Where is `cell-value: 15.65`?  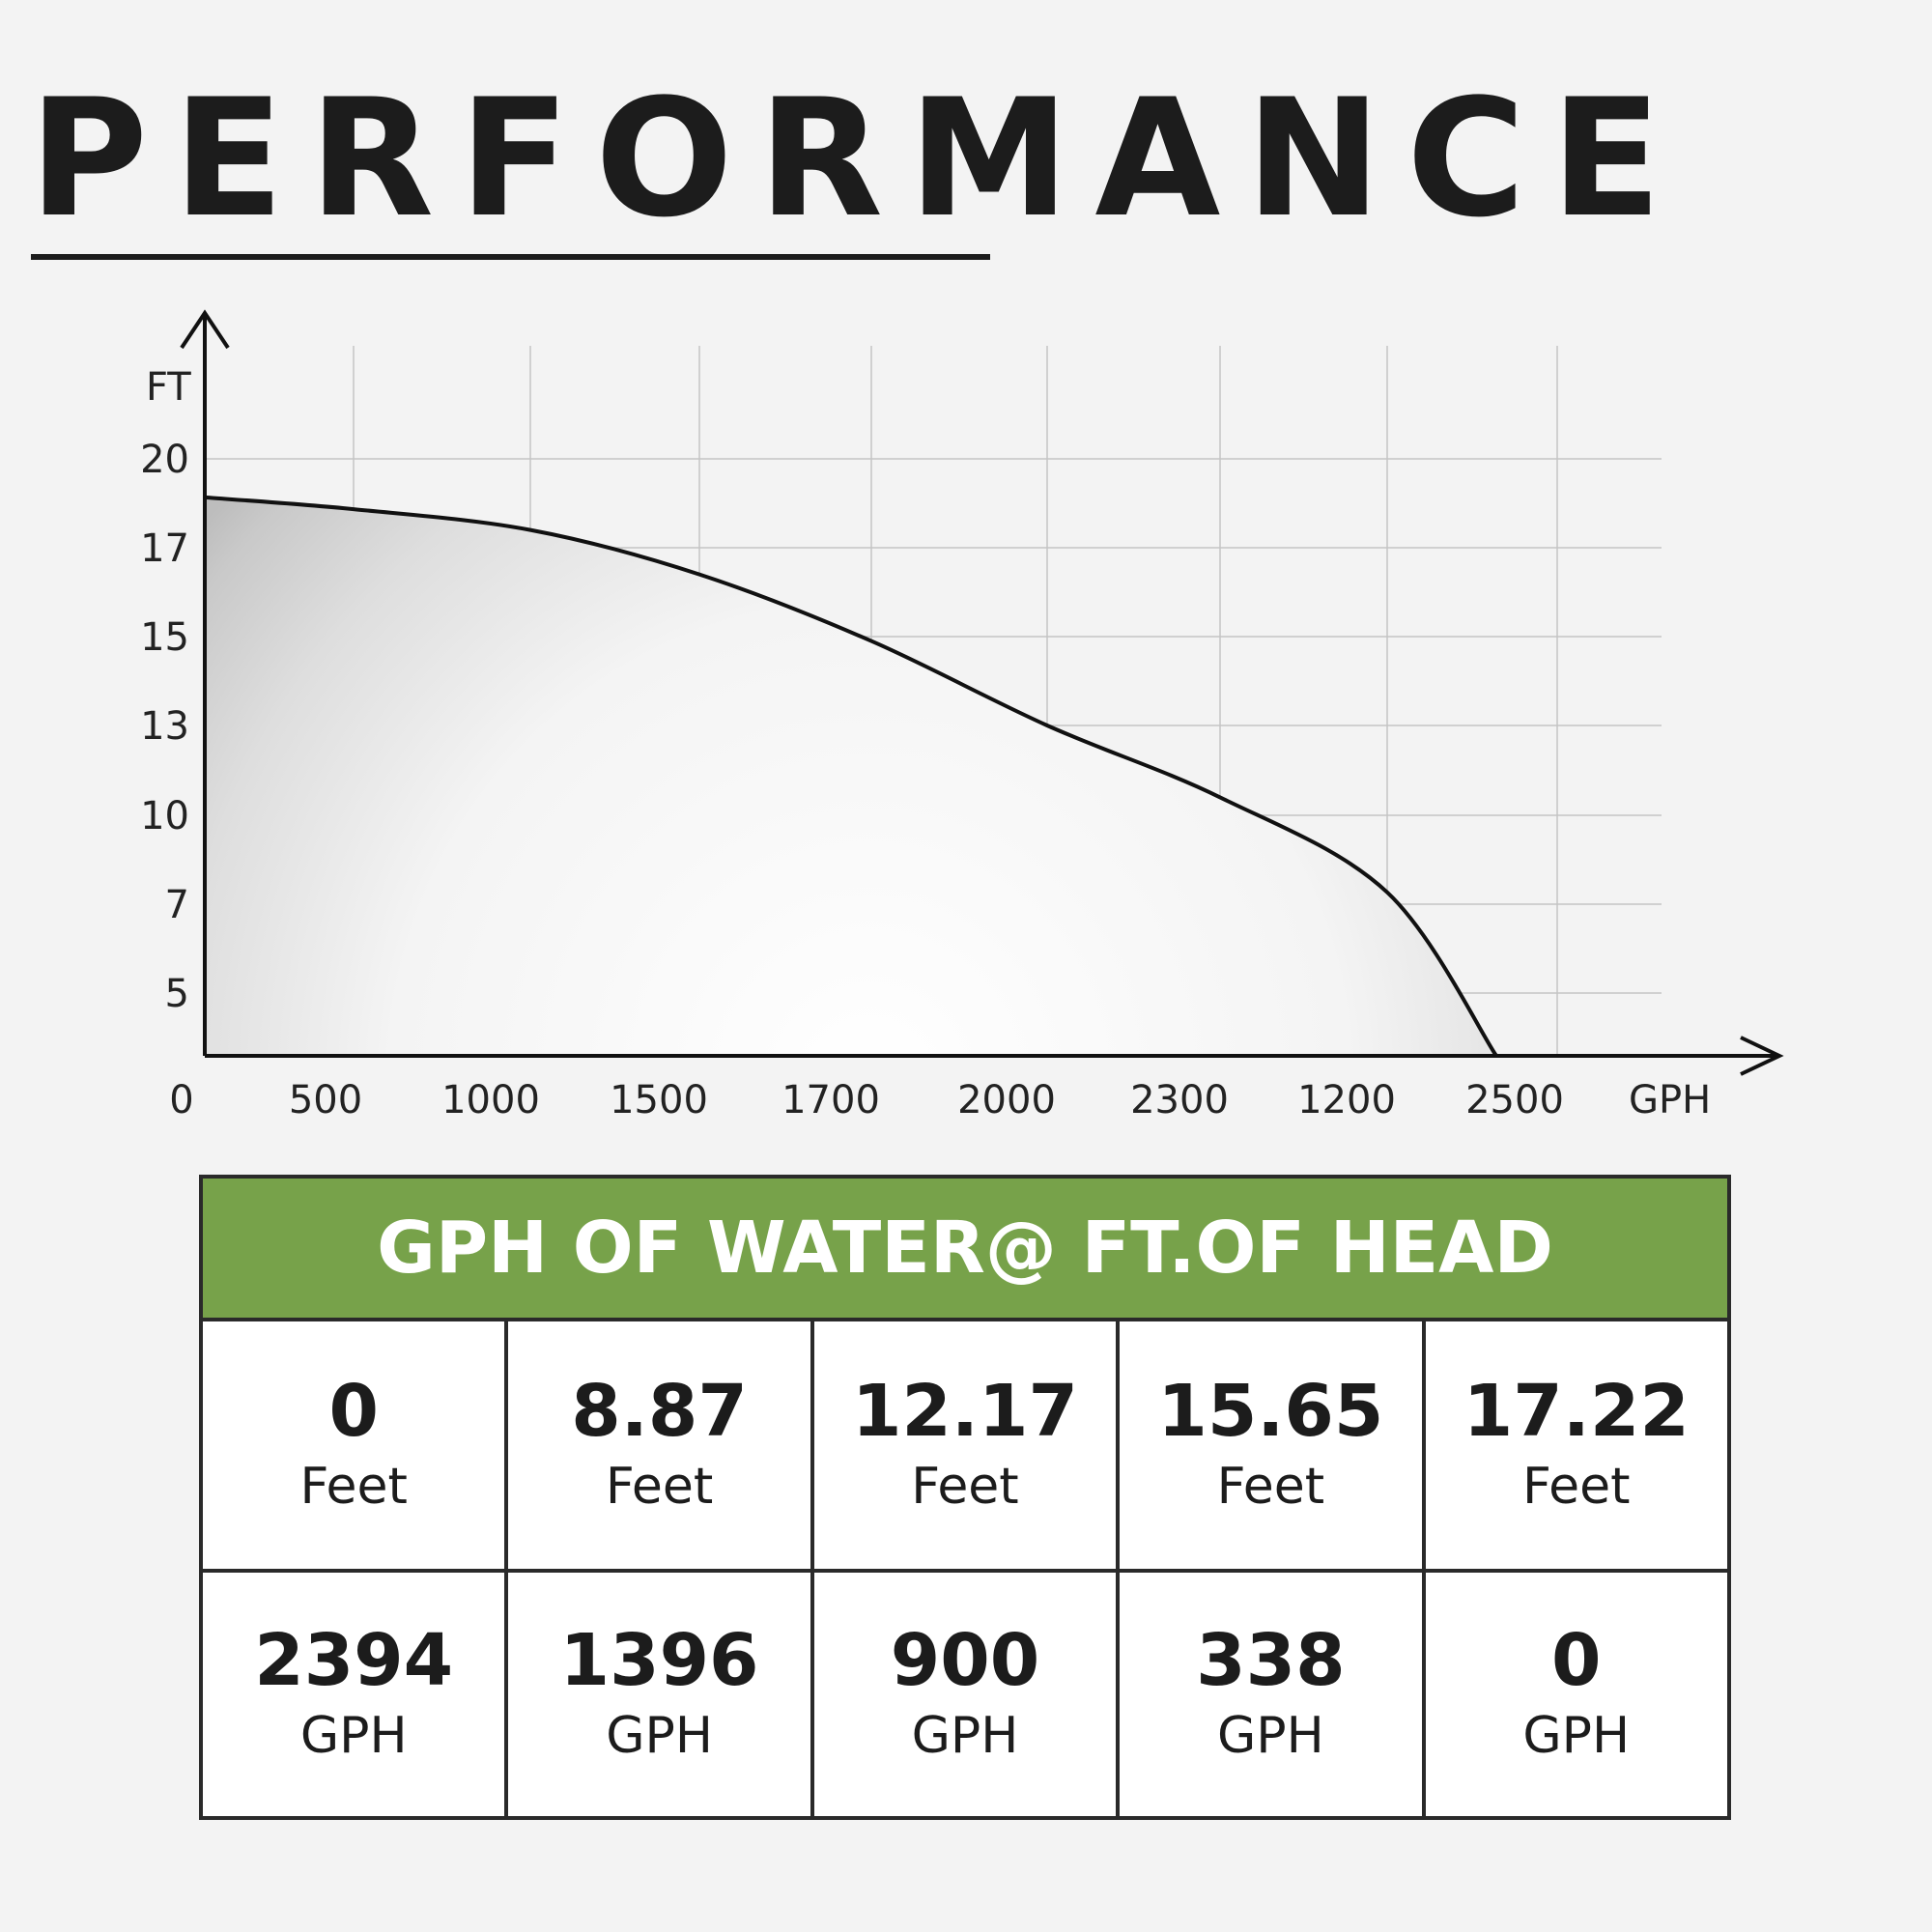
cell-value: 15.65 is located at coordinates (1270, 1411).